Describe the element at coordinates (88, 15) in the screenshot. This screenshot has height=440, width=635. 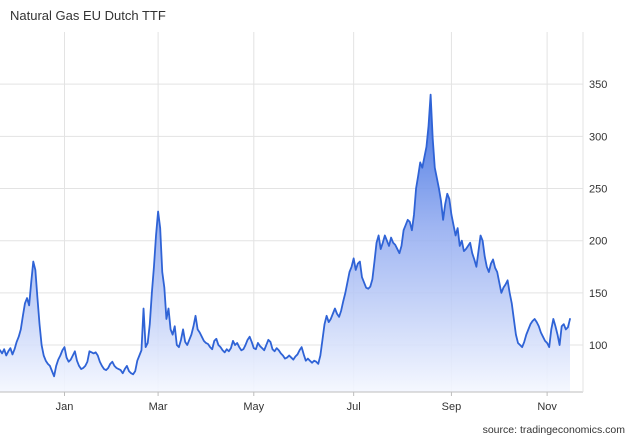
I see `chart-title: Natural Gas EU Dutch TTF` at that location.